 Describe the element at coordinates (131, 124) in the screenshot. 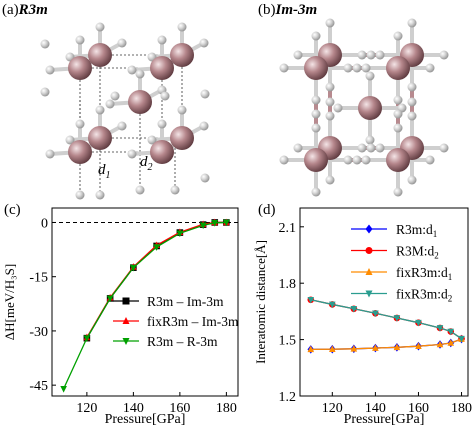

I see `unit-cell-edges` at that location.